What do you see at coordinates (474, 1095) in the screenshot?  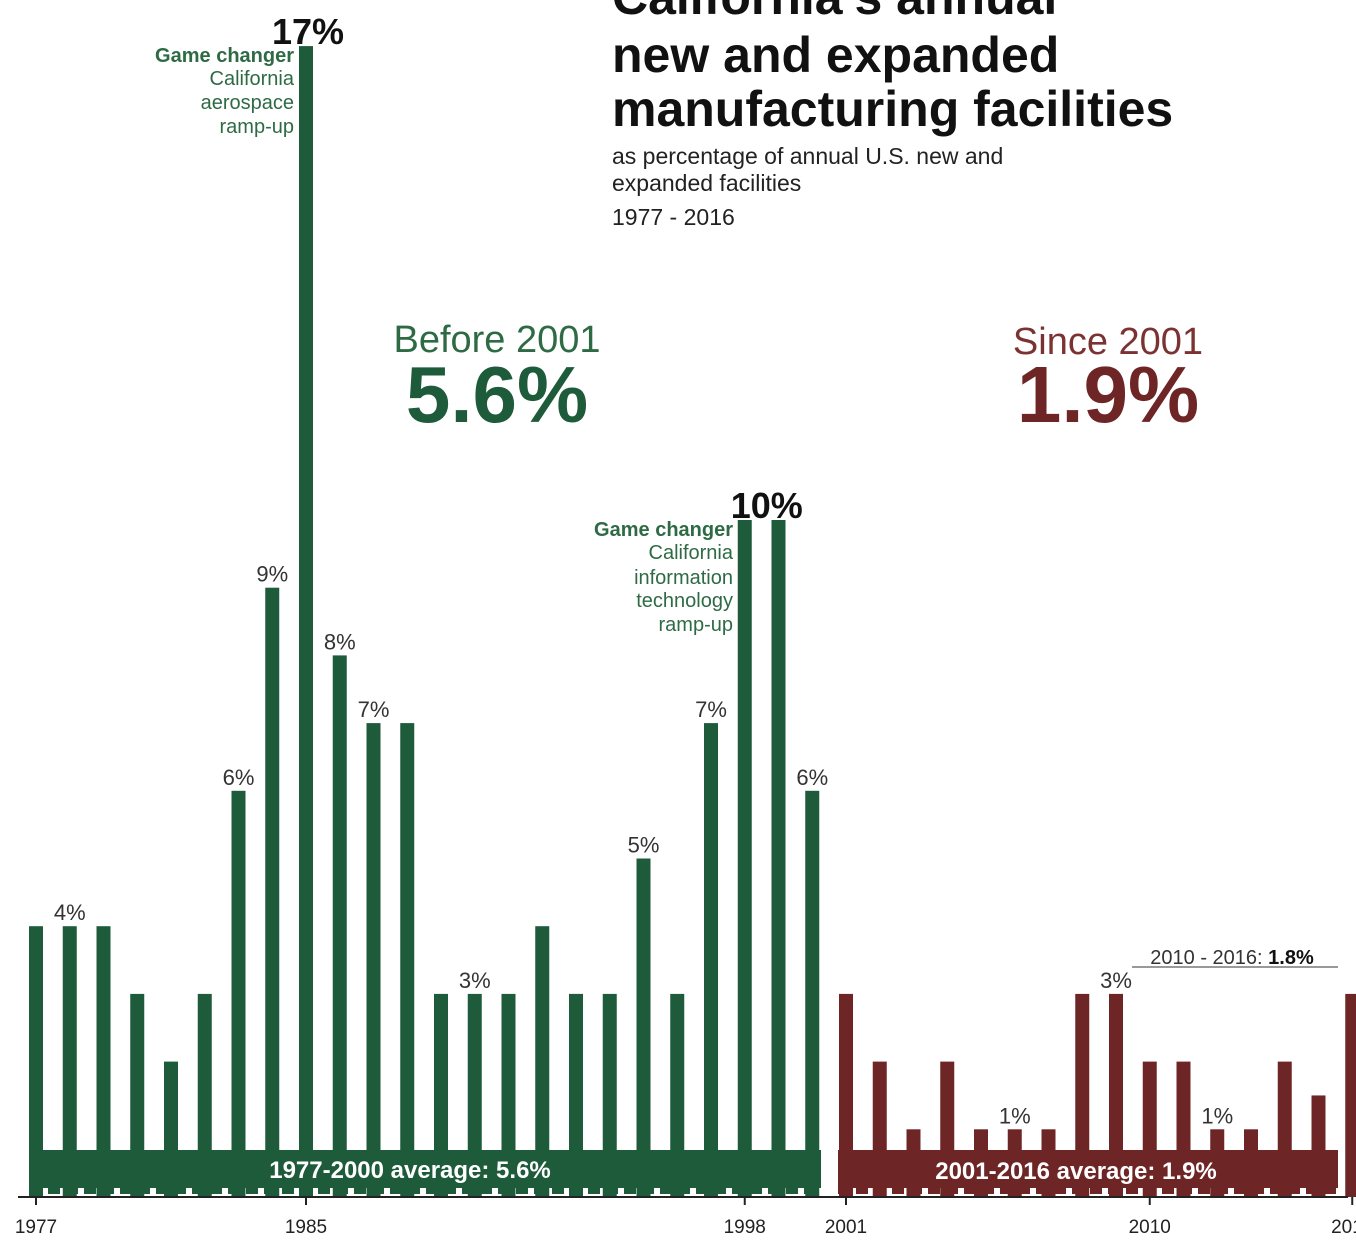 I see `bar-1990` at bounding box center [474, 1095].